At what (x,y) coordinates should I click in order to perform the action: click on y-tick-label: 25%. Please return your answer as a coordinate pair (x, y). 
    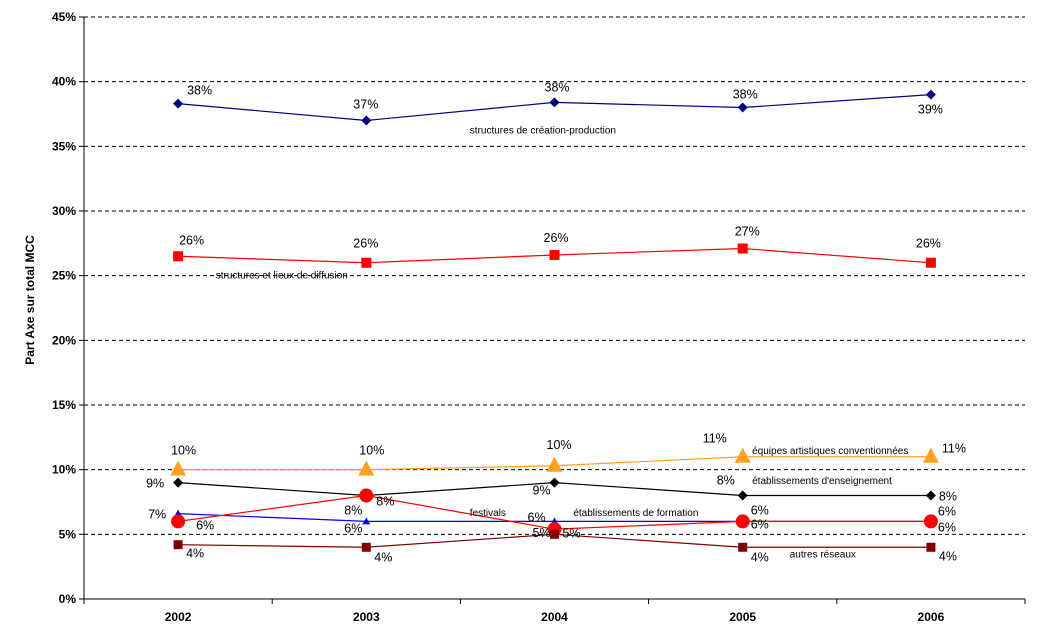
    Looking at the image, I should click on (64, 276).